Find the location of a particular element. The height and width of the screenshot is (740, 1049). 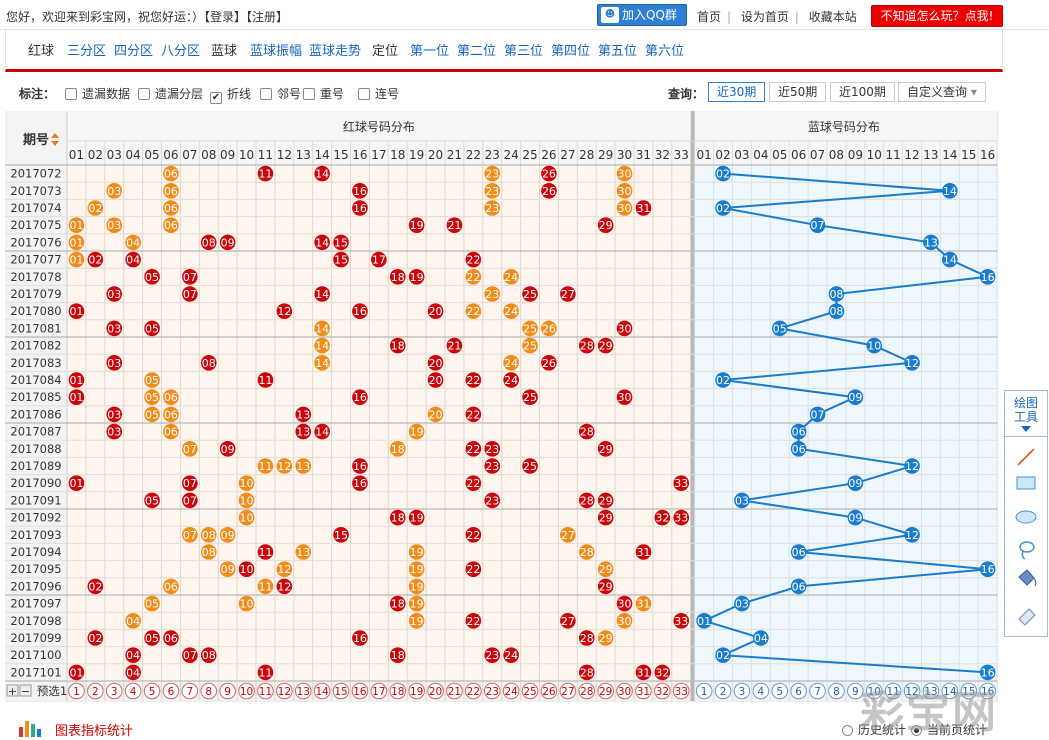

red-ball-number: 20 is located at coordinates (436, 380).